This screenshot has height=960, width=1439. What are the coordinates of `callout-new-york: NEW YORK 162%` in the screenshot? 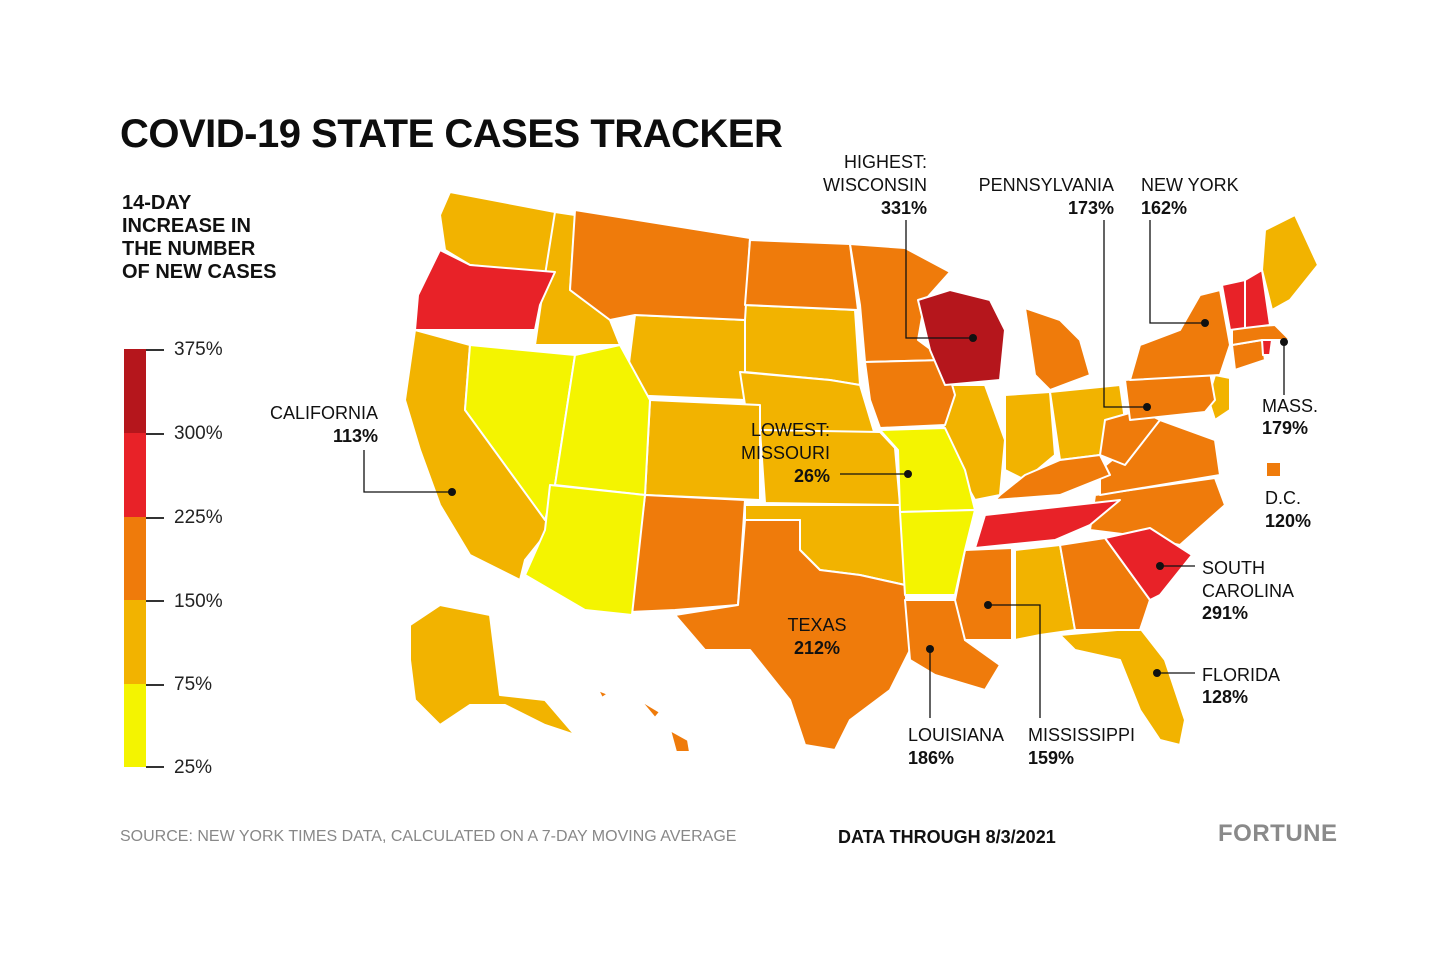 It's located at (1190, 196).